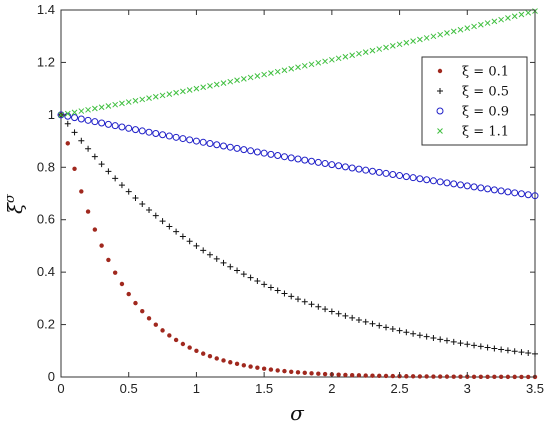  Describe the element at coordinates (46, 271) in the screenshot. I see `y-tick-label: 0.4` at that location.